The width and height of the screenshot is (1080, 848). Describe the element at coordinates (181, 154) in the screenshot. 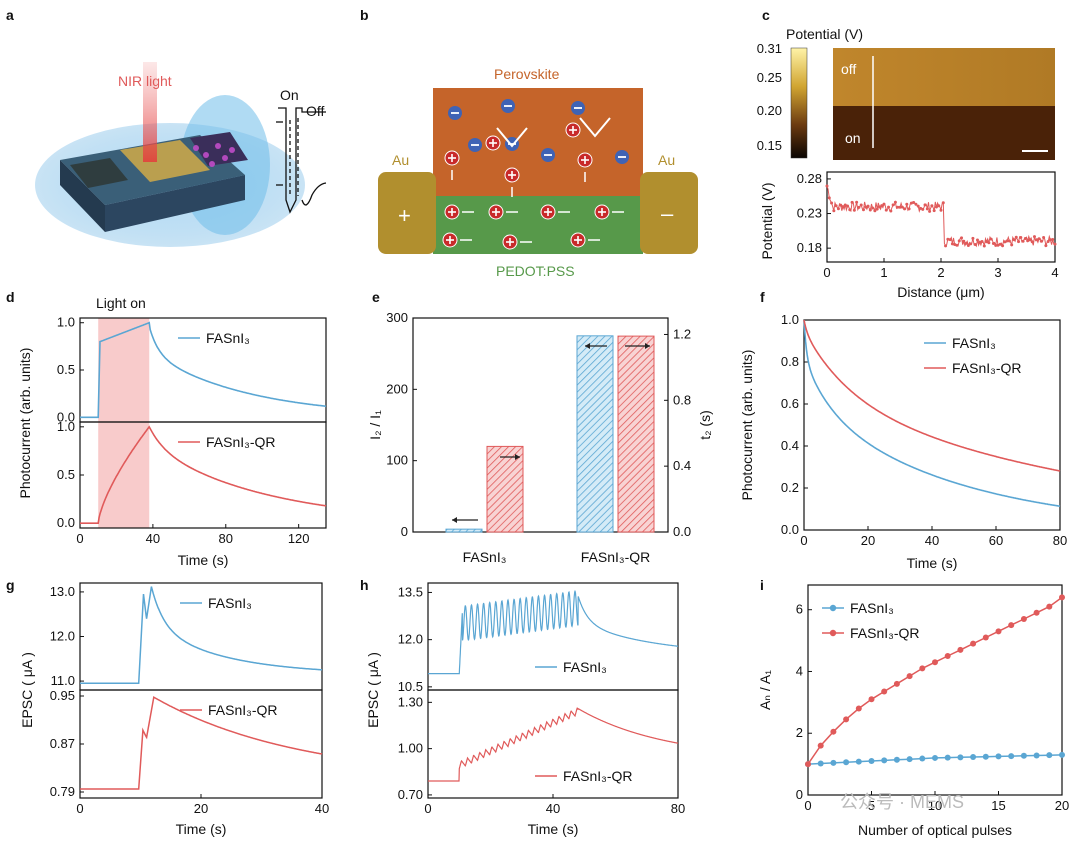

I see `panel-a-device-illustration: NIR light On Off` at that location.